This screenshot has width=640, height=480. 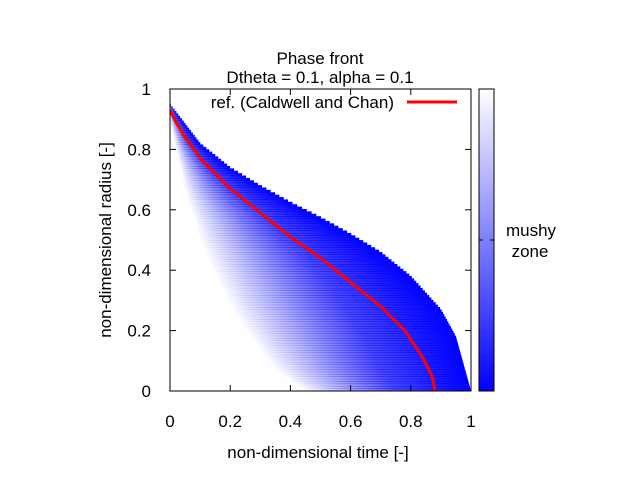 I want to click on legend: ref. (Caldwell and Chan), so click(x=334, y=102).